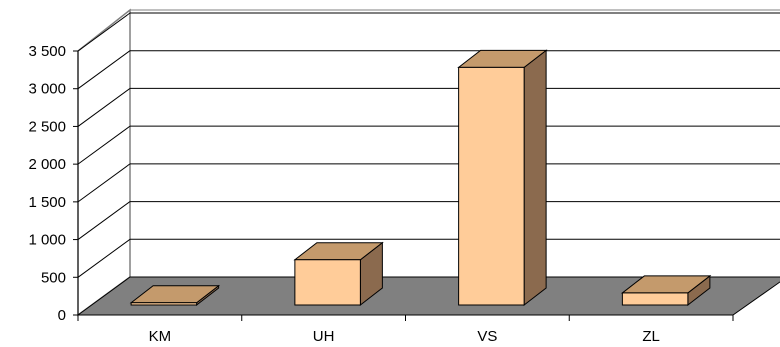 The height and width of the screenshot is (347, 780). What do you see at coordinates (491, 186) in the screenshot?
I see `bar-vs` at bounding box center [491, 186].